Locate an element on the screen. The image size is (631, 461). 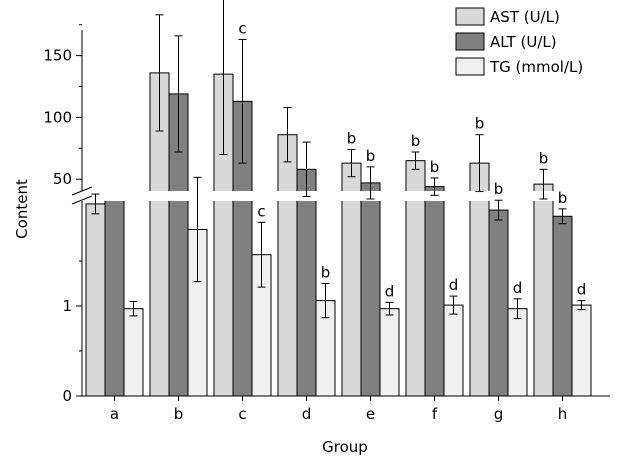
bar-g-s3 is located at coordinates (517, 352).